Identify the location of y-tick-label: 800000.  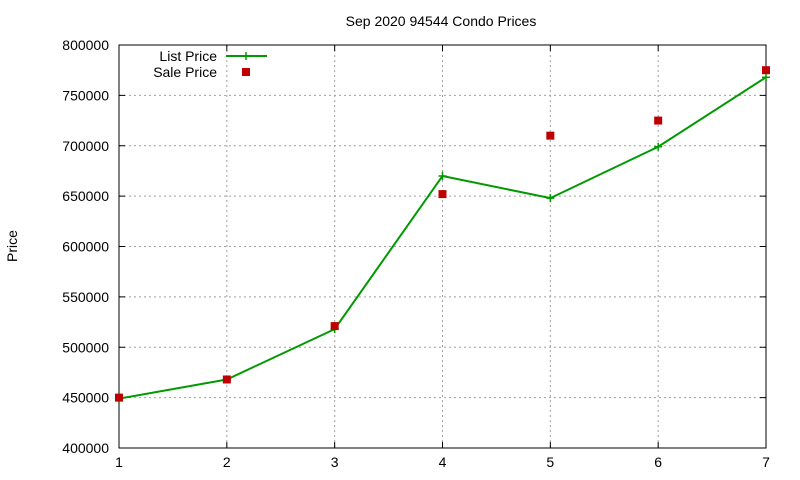
(85, 45).